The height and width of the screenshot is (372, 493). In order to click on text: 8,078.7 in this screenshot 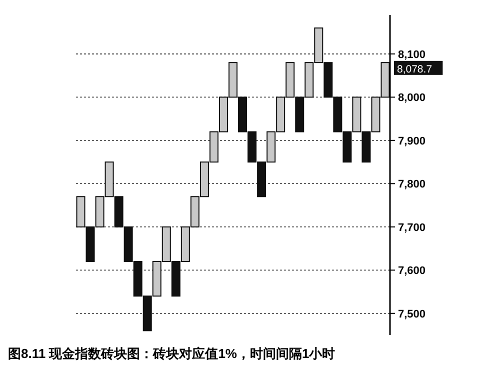, I will do `click(414, 69)`.